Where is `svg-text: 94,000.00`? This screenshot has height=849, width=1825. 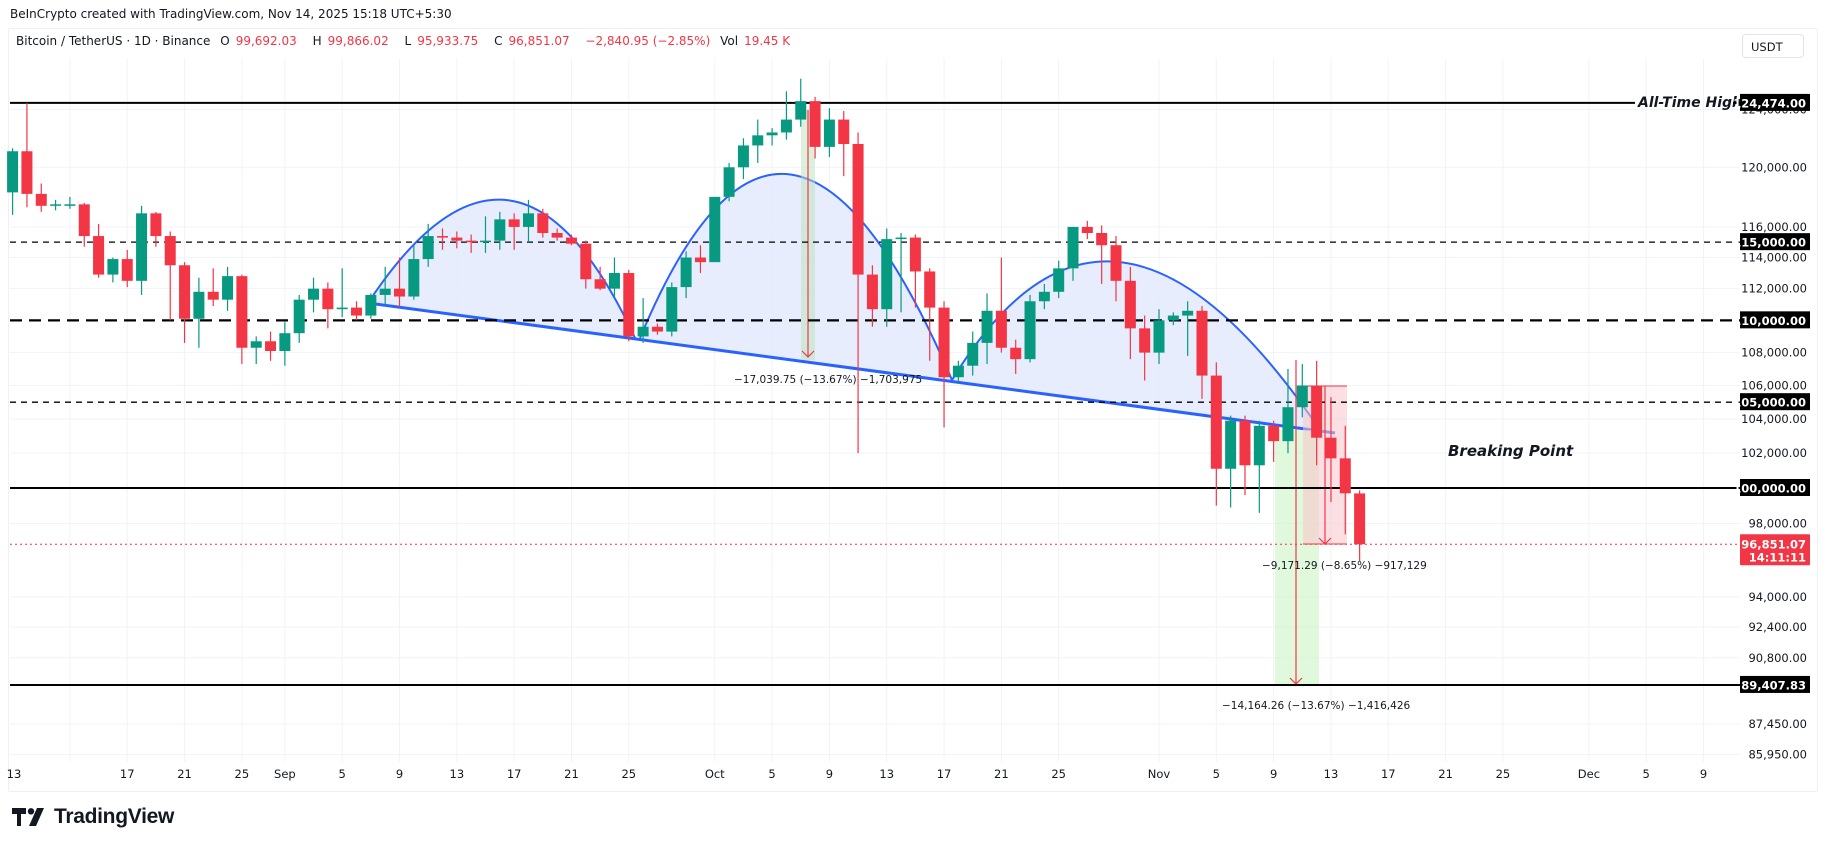 svg-text: 94,000.00 is located at coordinates (1777, 597).